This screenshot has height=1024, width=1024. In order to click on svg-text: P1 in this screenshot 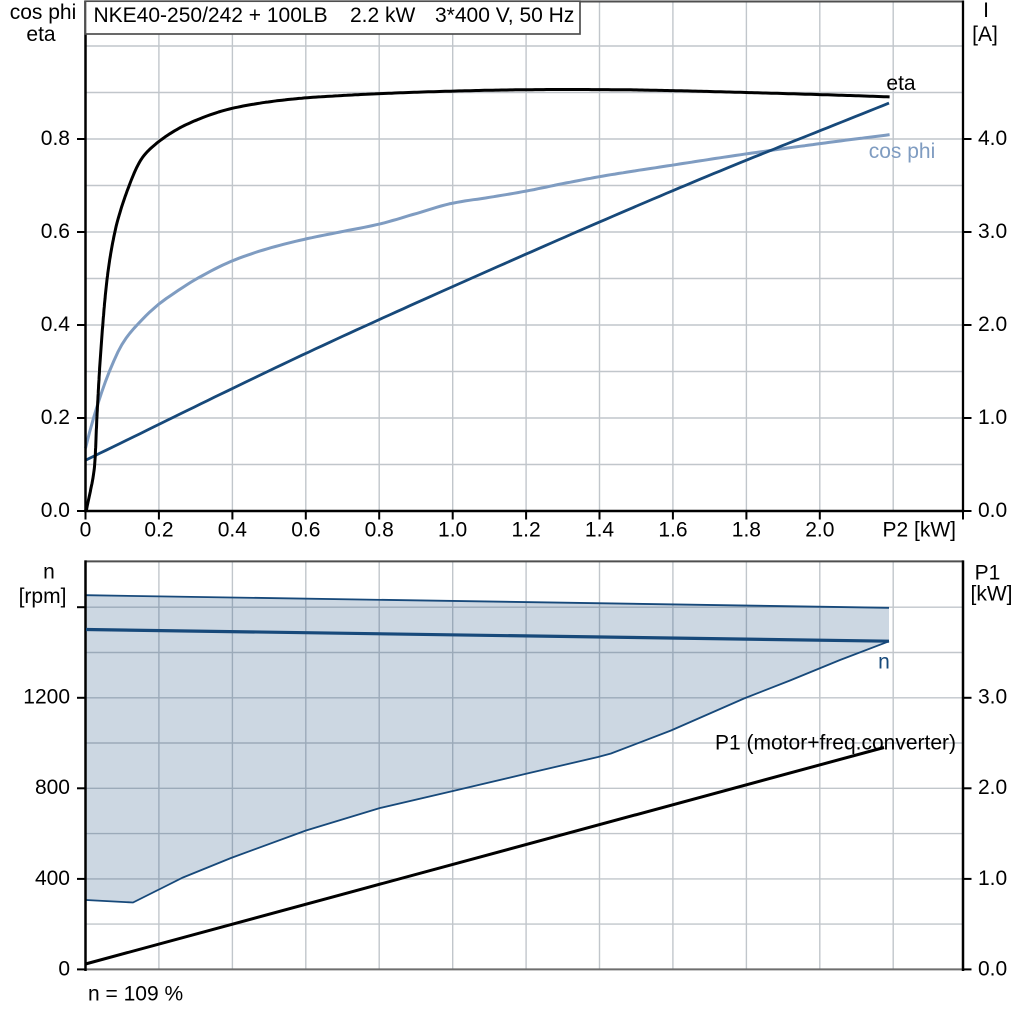, I will do `click(988, 573)`.